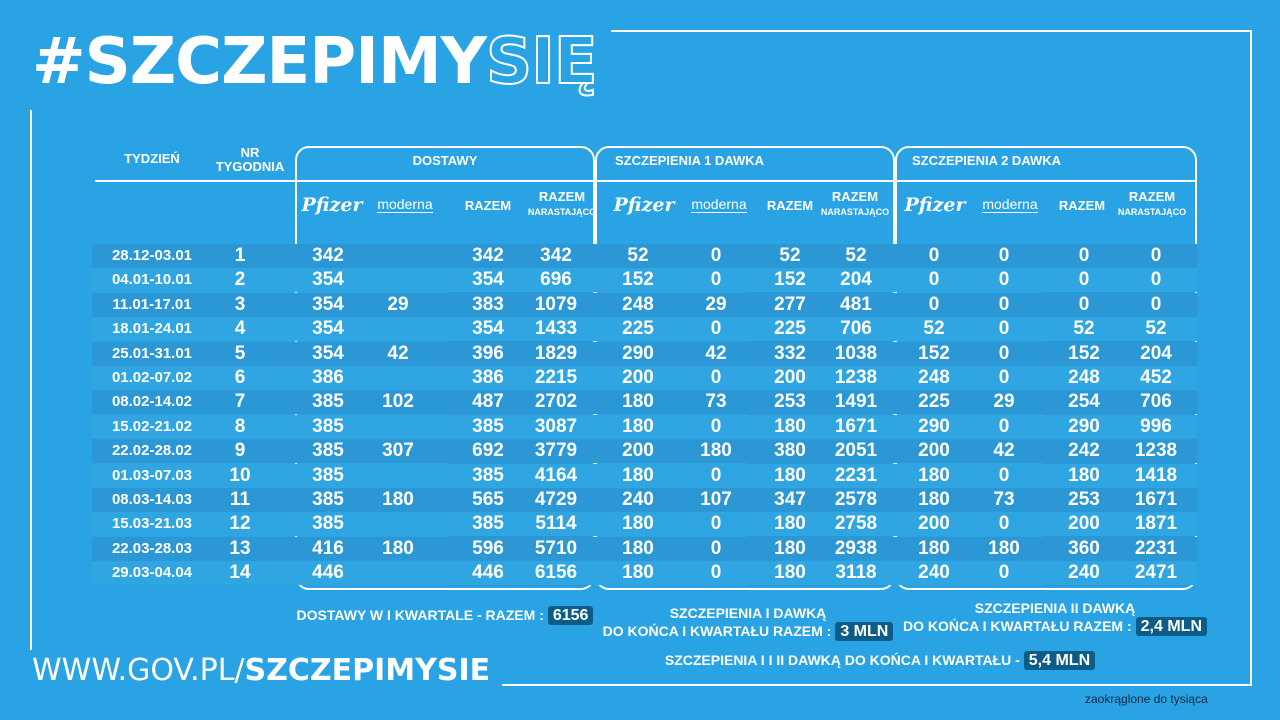 Image resolution: width=1280 pixels, height=720 pixels. What do you see at coordinates (556, 499) in the screenshot?
I see `table-cell: 4729` at bounding box center [556, 499].